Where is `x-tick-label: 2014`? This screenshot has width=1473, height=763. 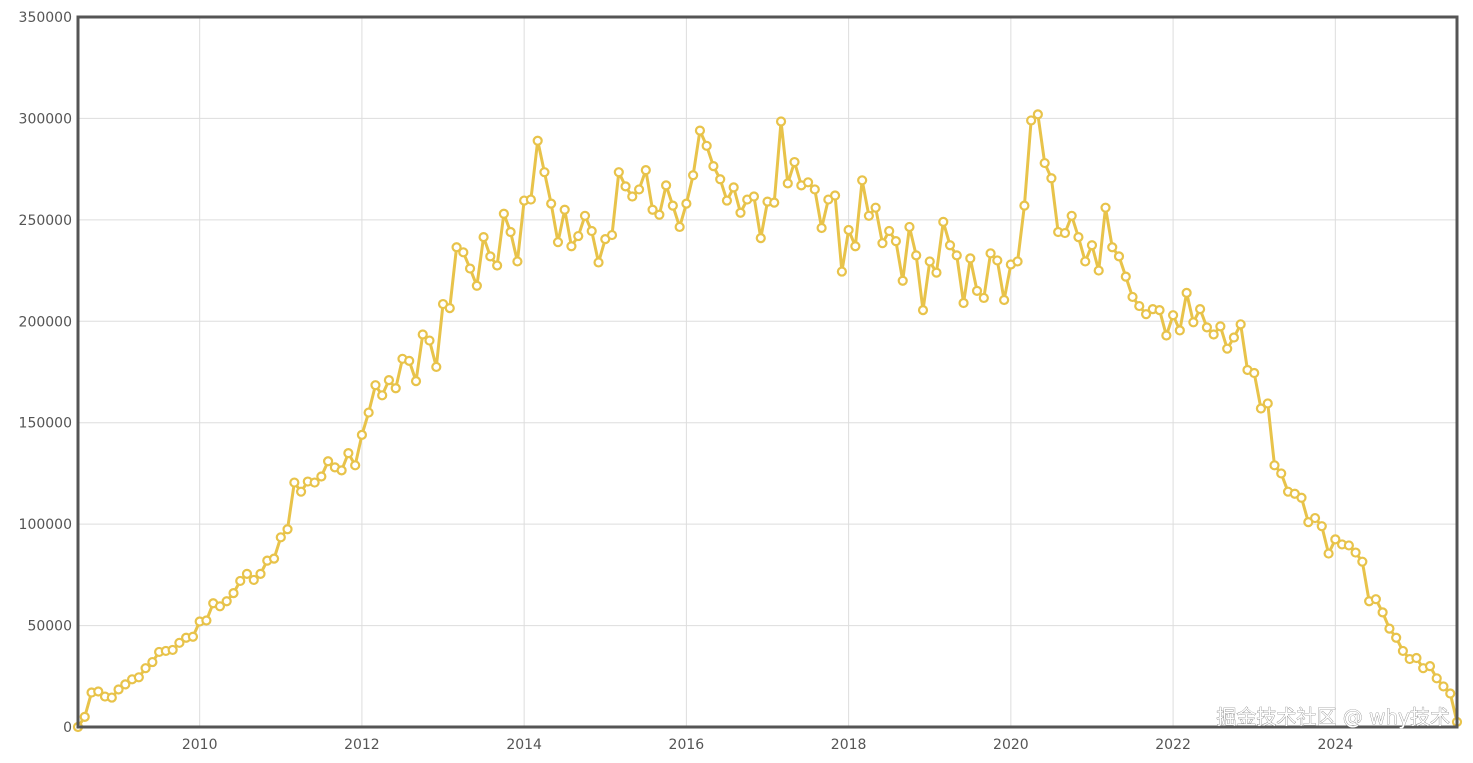
x-tick-label: 2014 is located at coordinates (524, 745).